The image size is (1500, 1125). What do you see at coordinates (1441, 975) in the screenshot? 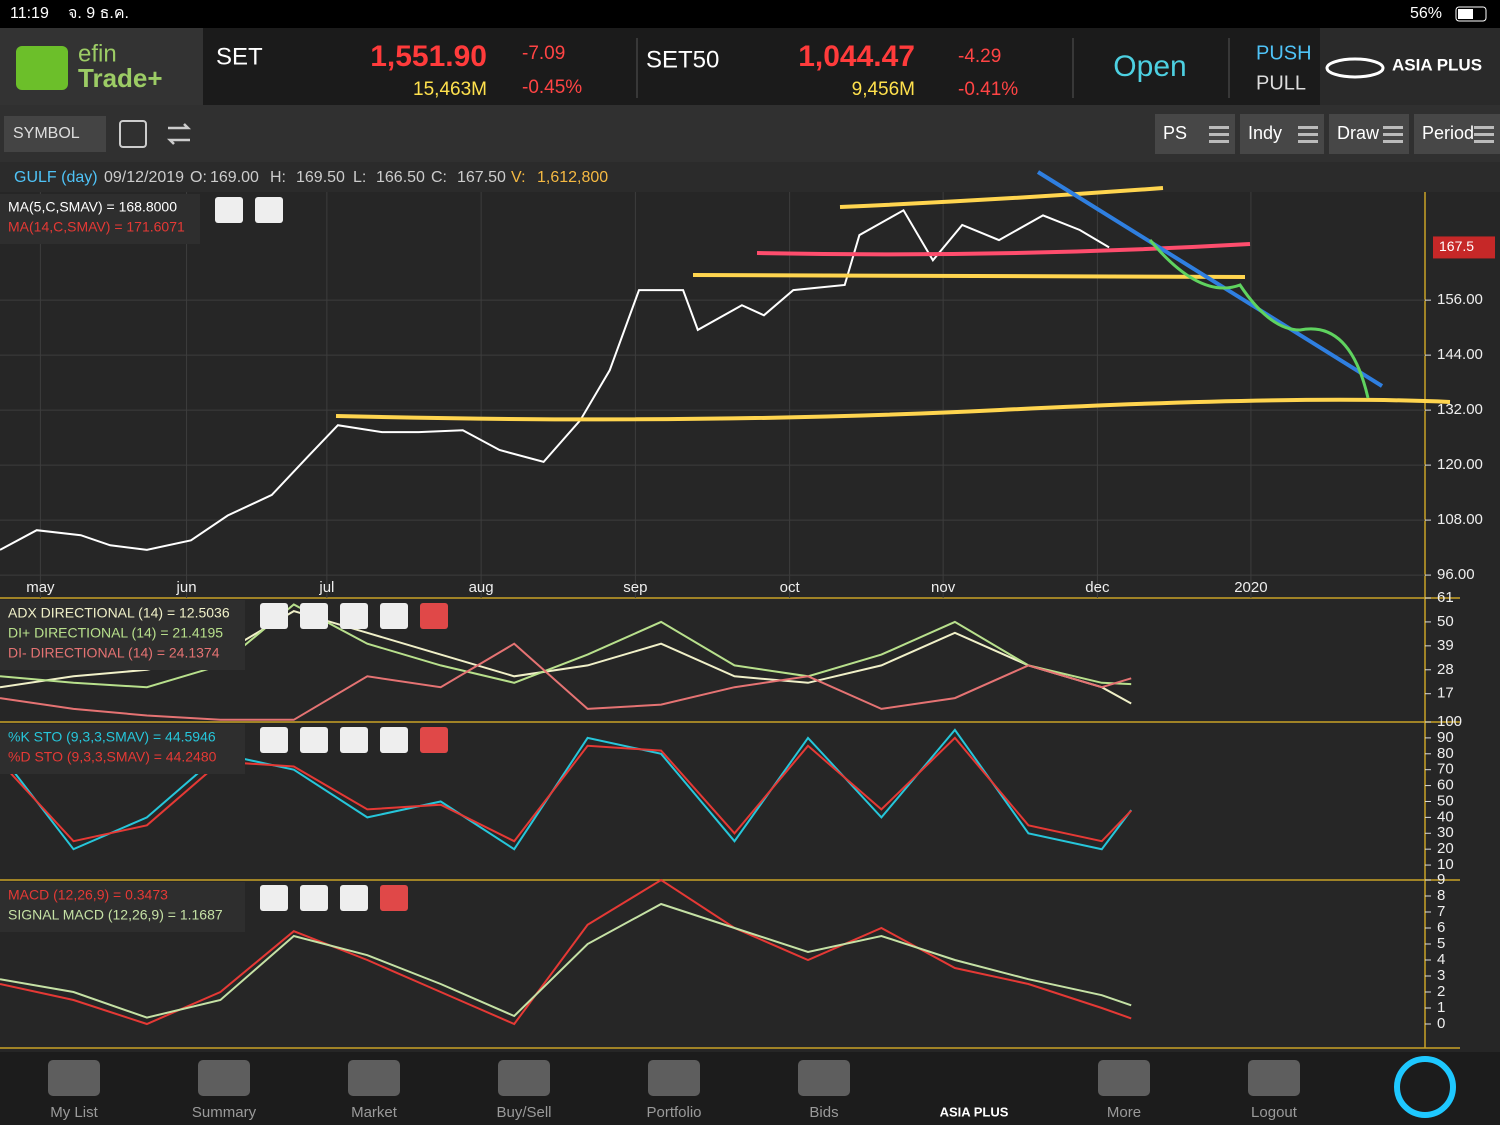
I see `y-tick-label: 3` at bounding box center [1441, 975].